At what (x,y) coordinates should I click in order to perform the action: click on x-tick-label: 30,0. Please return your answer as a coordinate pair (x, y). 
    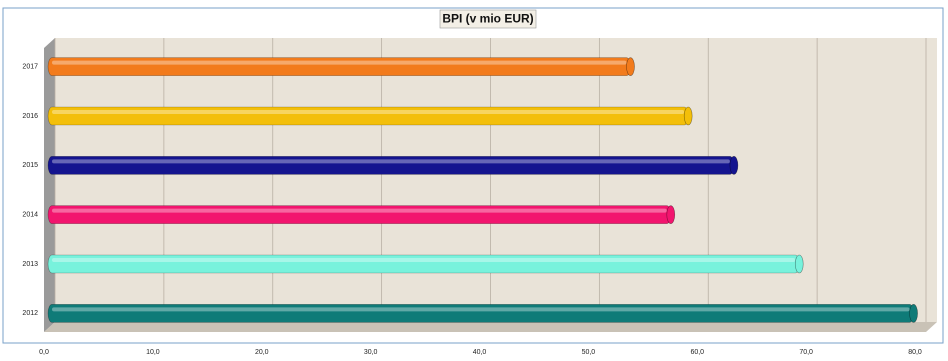
    Looking at the image, I should click on (371, 352).